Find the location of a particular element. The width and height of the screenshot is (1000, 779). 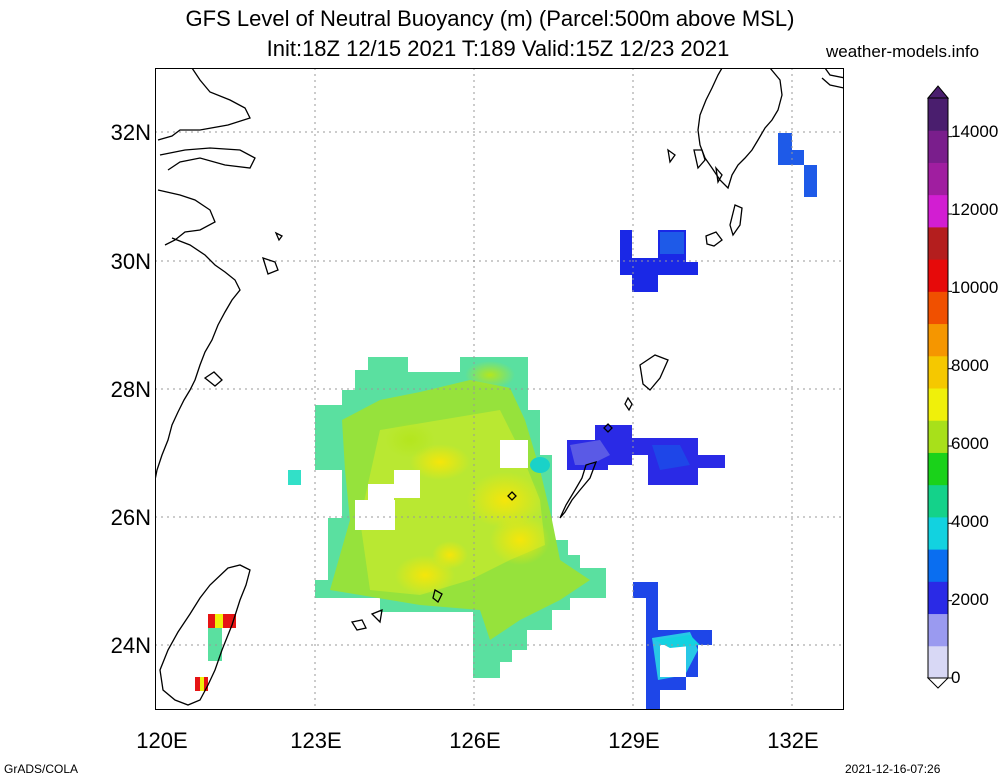

y-tick-label: 26N is located at coordinates (130, 517).